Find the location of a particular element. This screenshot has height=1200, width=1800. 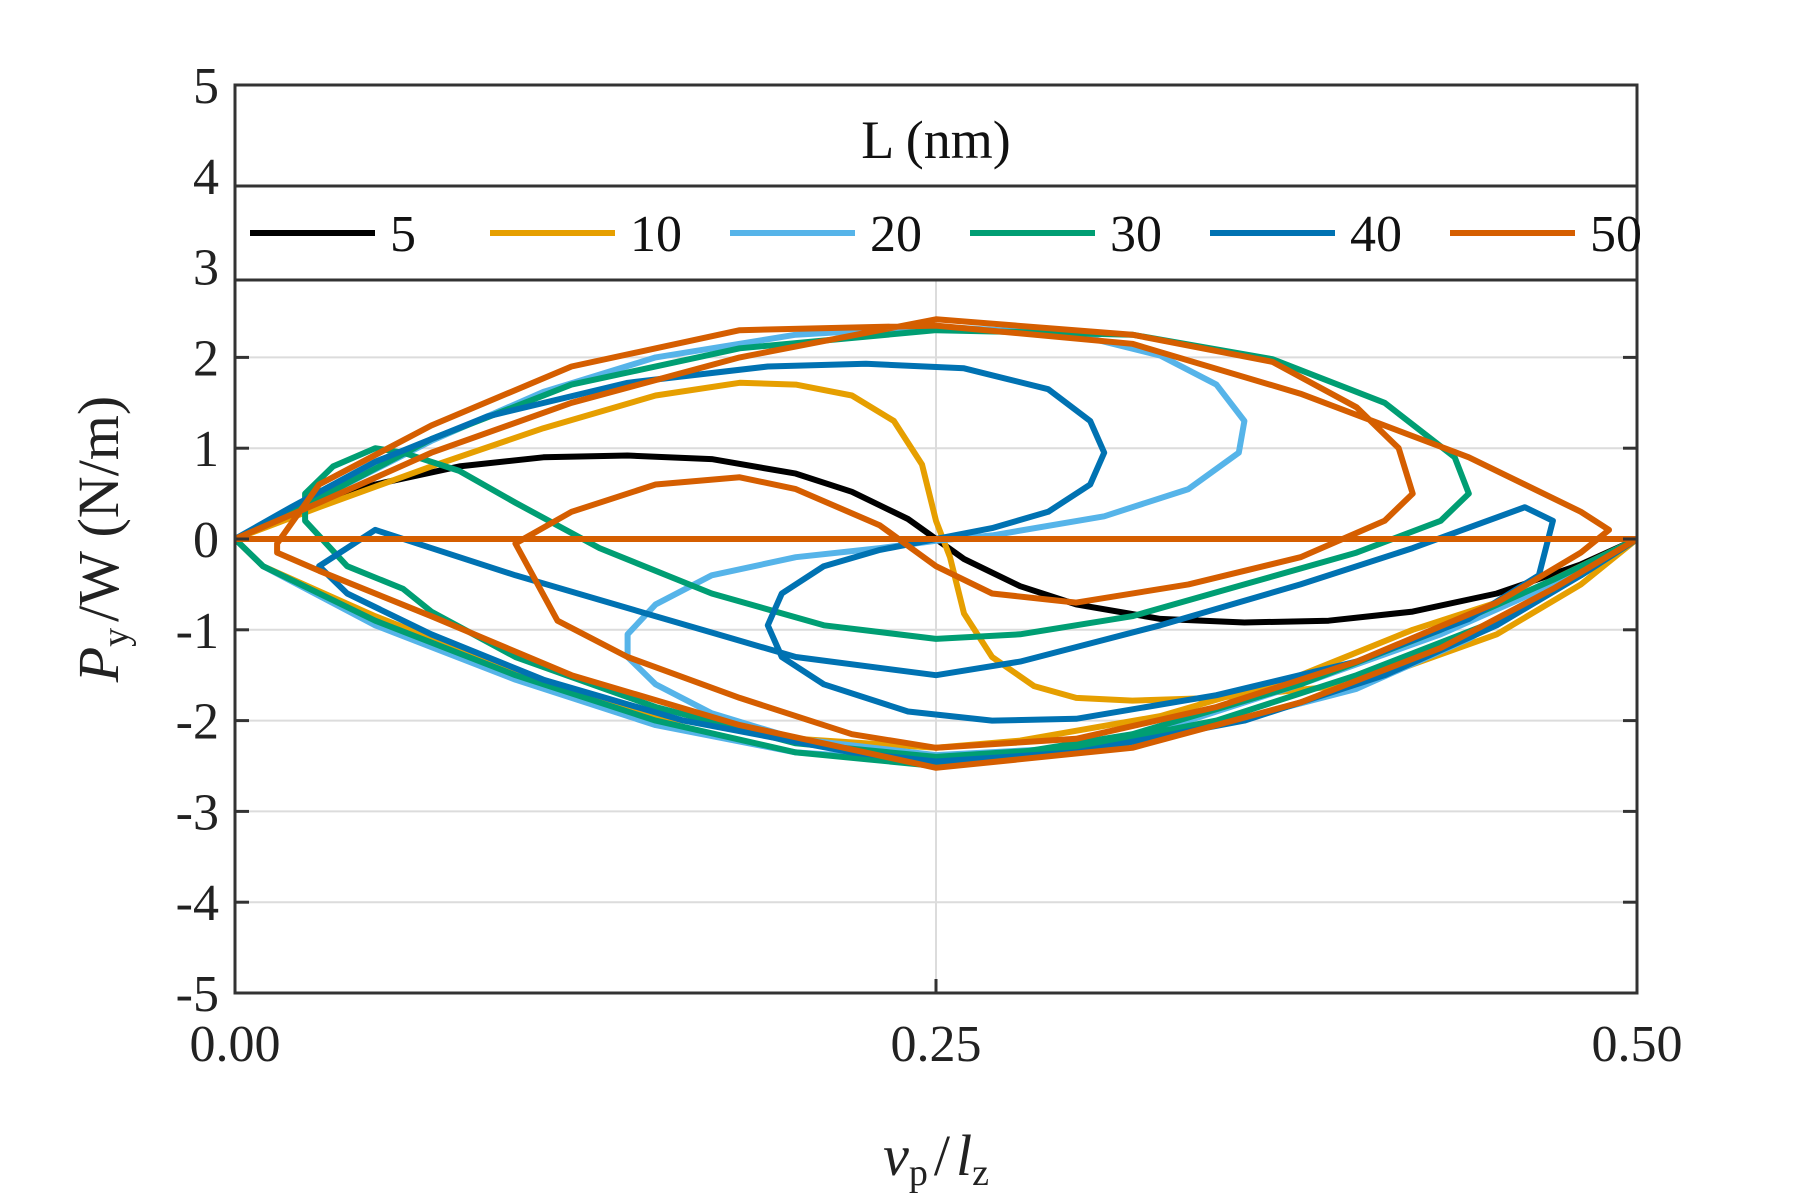

legend: L (nm) 5 10 20 30 40 50 is located at coordinates (937, 182).